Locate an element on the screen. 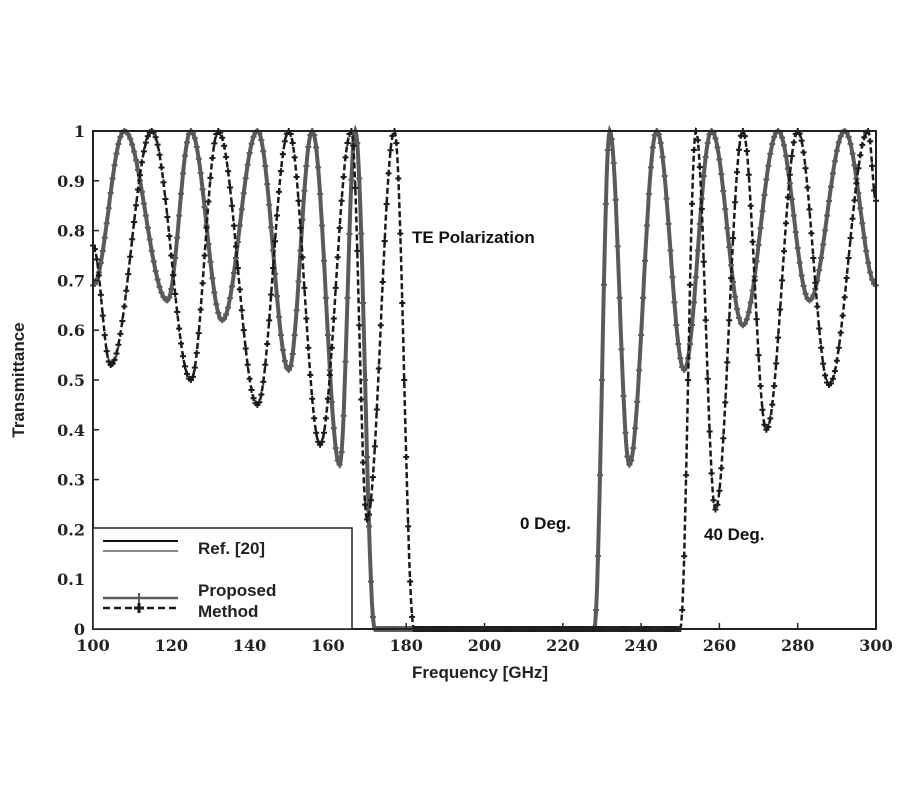 This screenshot has height=800, width=900. y-tick-label: 0.8 is located at coordinates (71, 231).